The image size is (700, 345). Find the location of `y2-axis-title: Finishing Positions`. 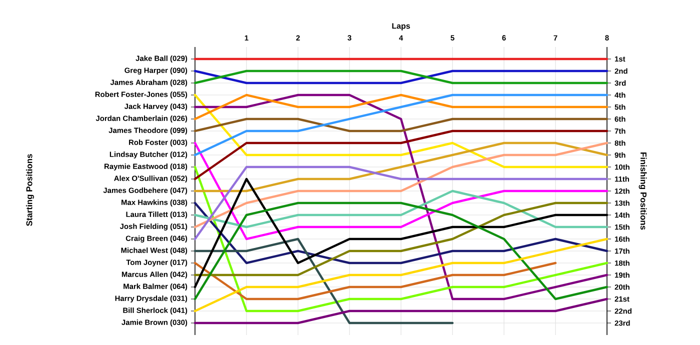

y2-axis-title: Finishing Positions is located at coordinates (642, 191).